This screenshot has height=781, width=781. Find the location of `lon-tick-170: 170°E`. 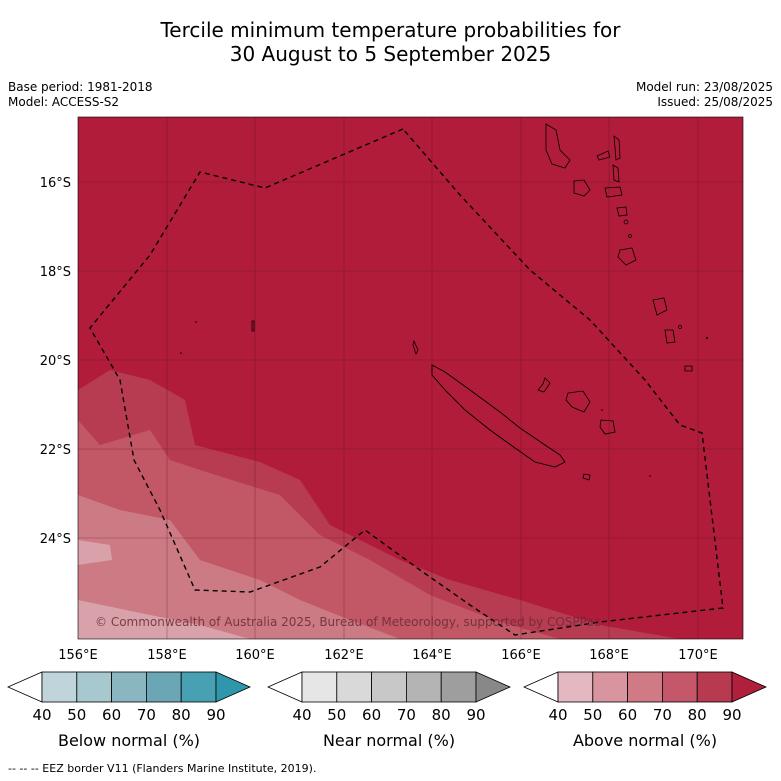

lon-tick-170: 170°E is located at coordinates (698, 655).